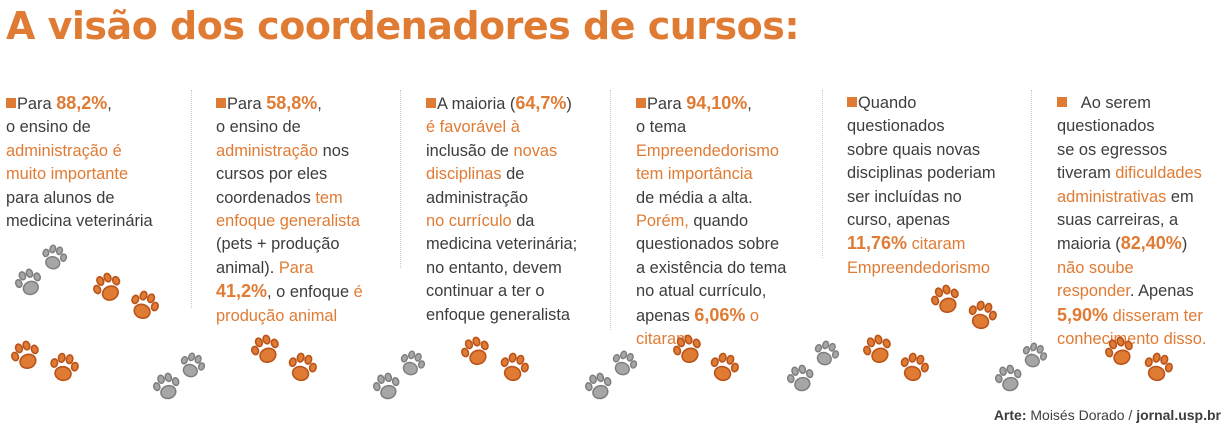 This screenshot has width=1229, height=428. What do you see at coordinates (707, 244) in the screenshot?
I see `text-segment: questionados sobre` at bounding box center [707, 244].